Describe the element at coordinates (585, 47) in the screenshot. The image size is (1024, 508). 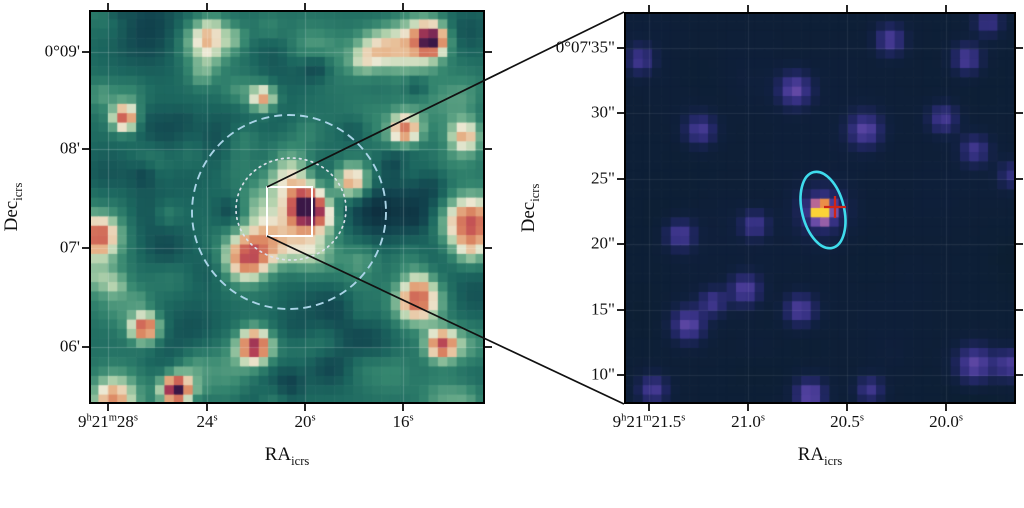
I see `y-tick-label: 0°07'35"` at that location.